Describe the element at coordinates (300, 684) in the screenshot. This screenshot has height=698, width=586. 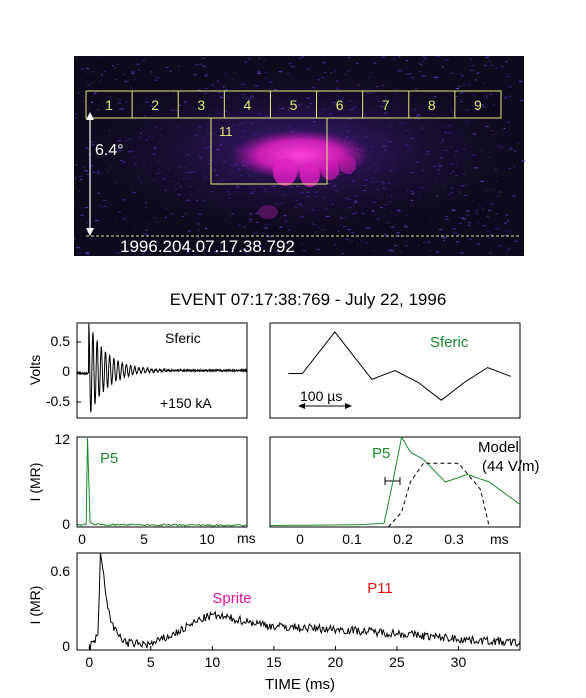
I see `x-axis-label: TIME (ms)` at that location.